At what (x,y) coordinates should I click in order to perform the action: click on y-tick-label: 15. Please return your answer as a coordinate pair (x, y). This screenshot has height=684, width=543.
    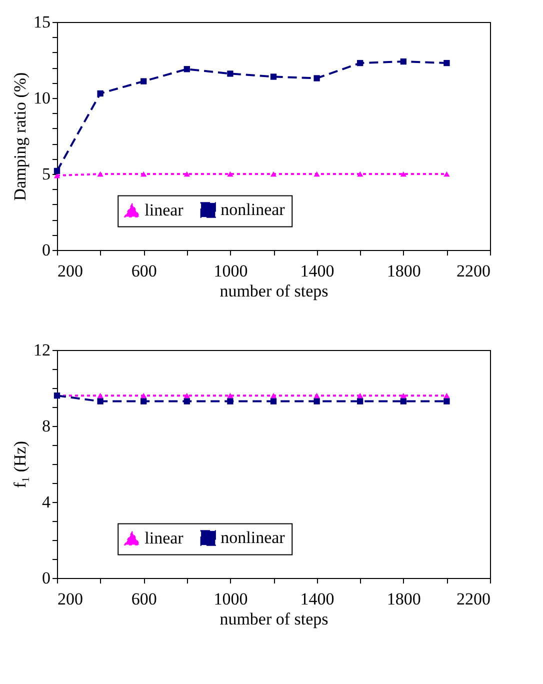
    Looking at the image, I should click on (42, 22).